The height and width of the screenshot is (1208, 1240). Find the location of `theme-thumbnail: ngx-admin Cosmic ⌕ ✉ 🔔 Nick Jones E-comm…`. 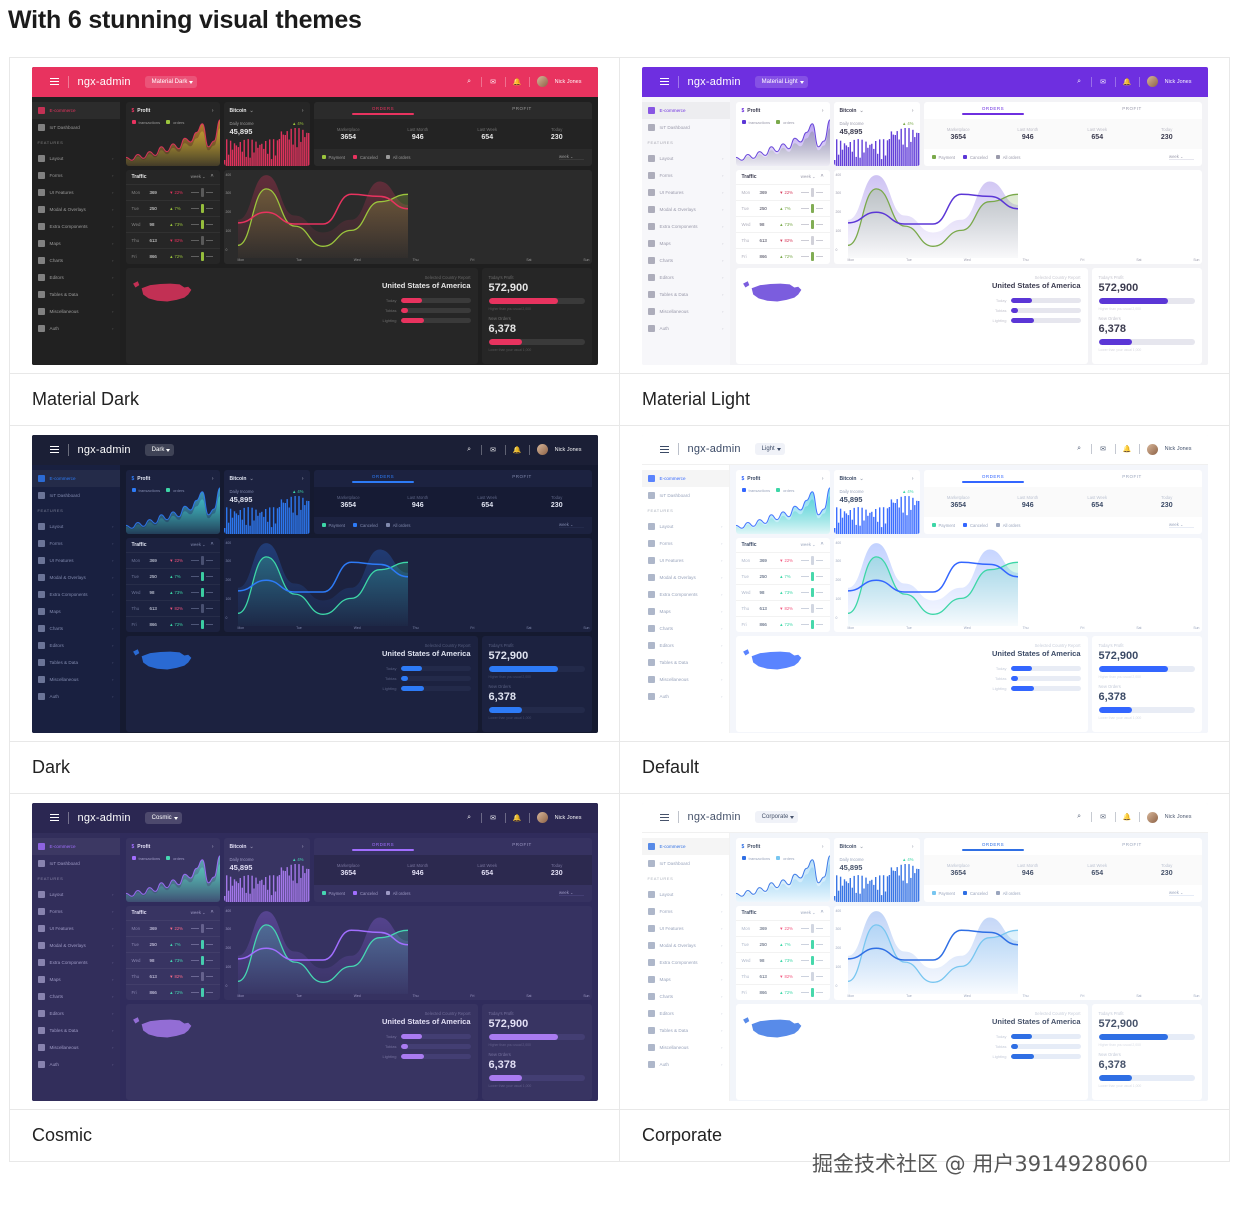

theme-thumbnail: ngx-admin Cosmic ⌕ ✉ 🔔 Nick Jones E-comm… is located at coordinates (314, 951).